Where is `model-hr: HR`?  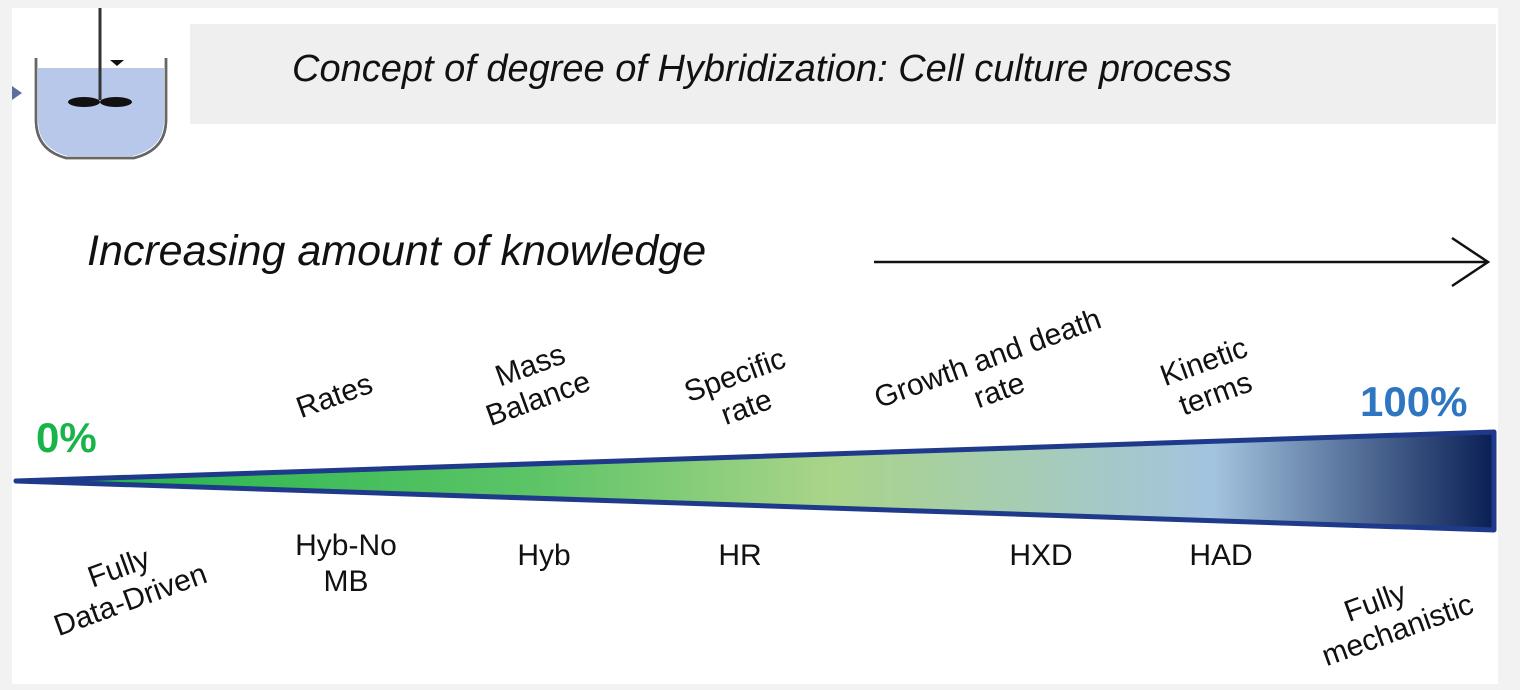
model-hr: HR is located at coordinates (740, 556).